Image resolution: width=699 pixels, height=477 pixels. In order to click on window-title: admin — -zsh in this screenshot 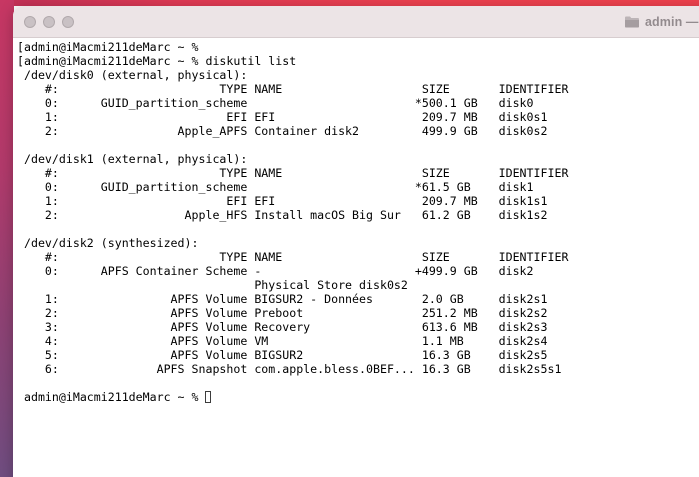, I will do `click(672, 22)`.